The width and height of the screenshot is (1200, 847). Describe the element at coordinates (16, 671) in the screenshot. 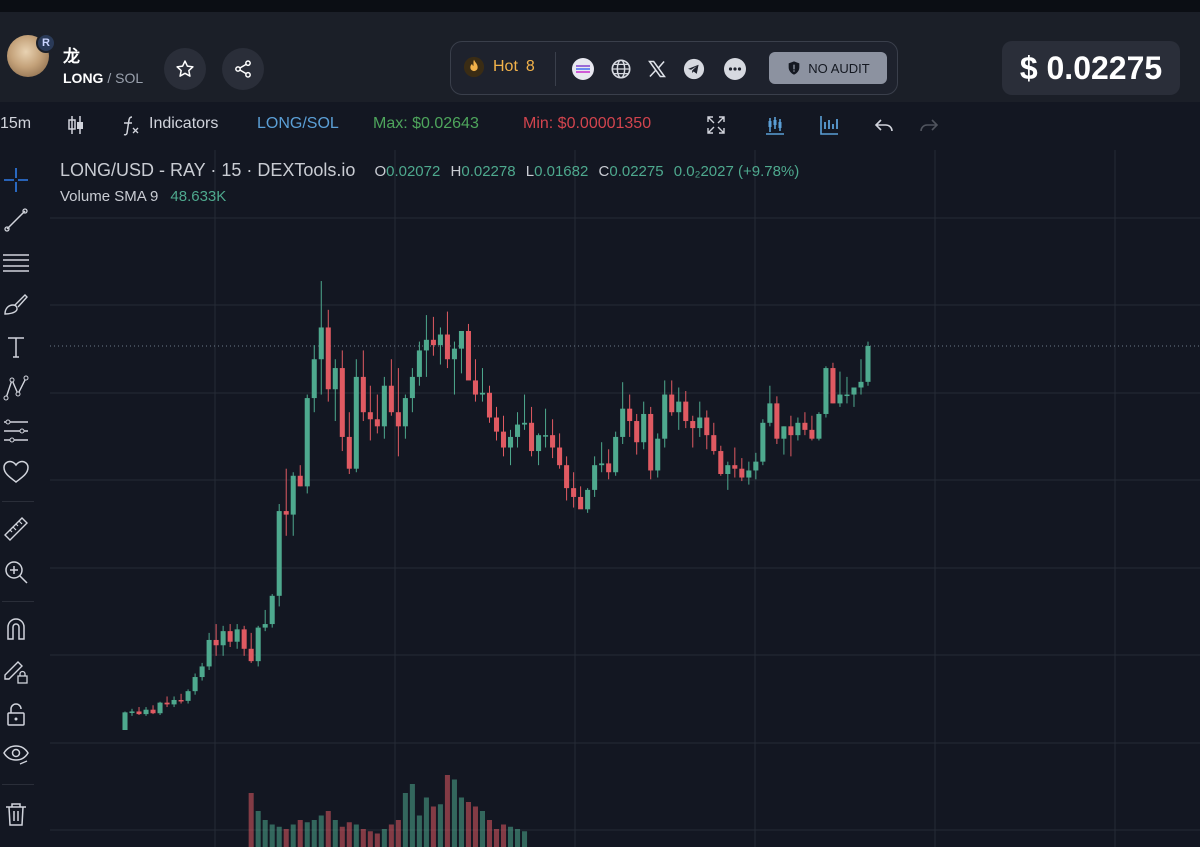

I see `lock-drawings-icon` at that location.